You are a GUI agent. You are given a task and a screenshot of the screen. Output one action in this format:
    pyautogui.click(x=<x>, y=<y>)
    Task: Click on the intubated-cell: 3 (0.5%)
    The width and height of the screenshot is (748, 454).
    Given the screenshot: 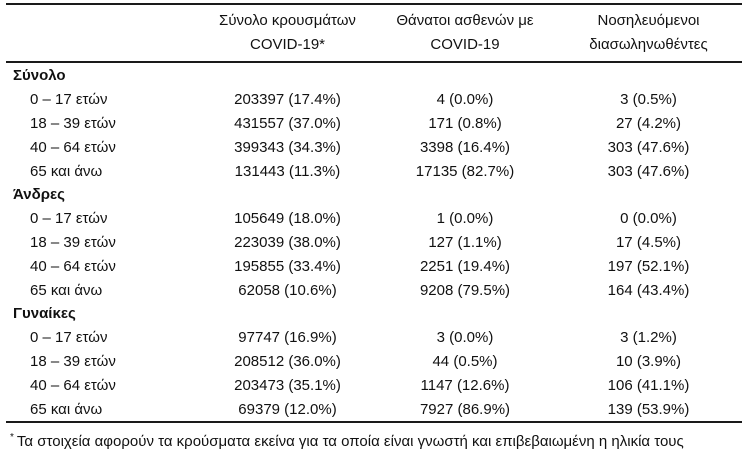 What is the action you would take?
    pyautogui.click(x=648, y=100)
    